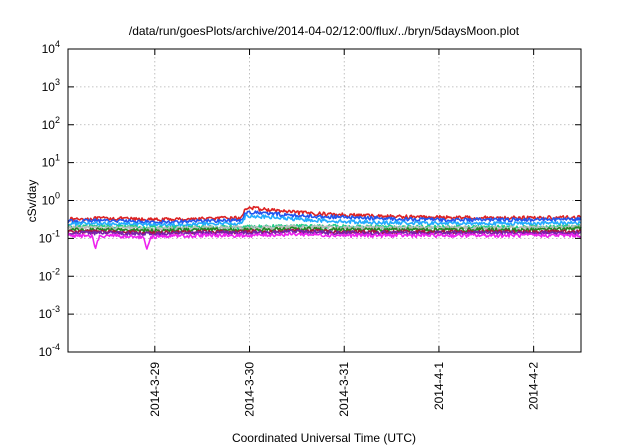 This screenshot has width=640, height=448. I want to click on y-tick-label: 10¹, so click(51, 161).